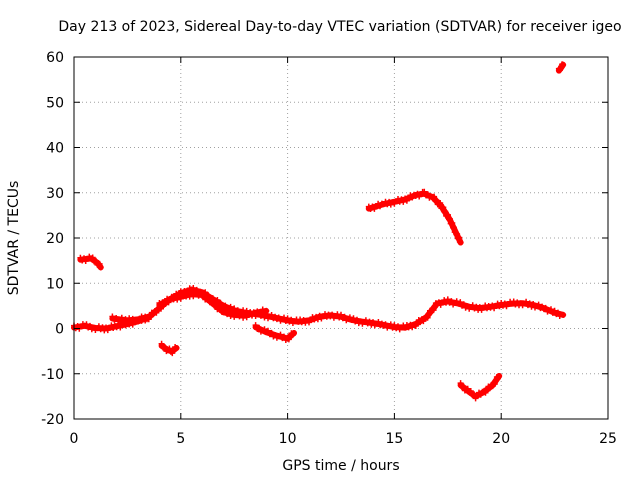  Describe the element at coordinates (180, 439) in the screenshot. I see `x-tick-label: 5` at that location.